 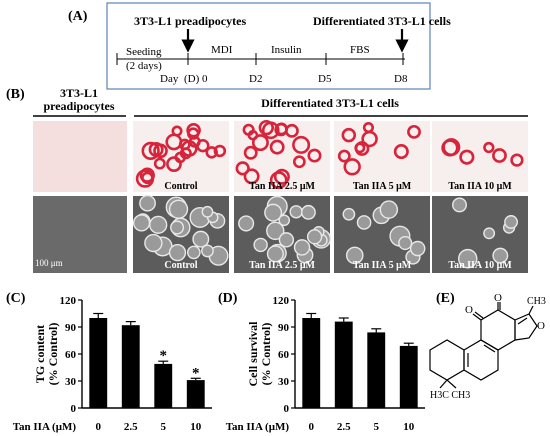 I want to click on atom-o3: O, so click(x=541, y=326).